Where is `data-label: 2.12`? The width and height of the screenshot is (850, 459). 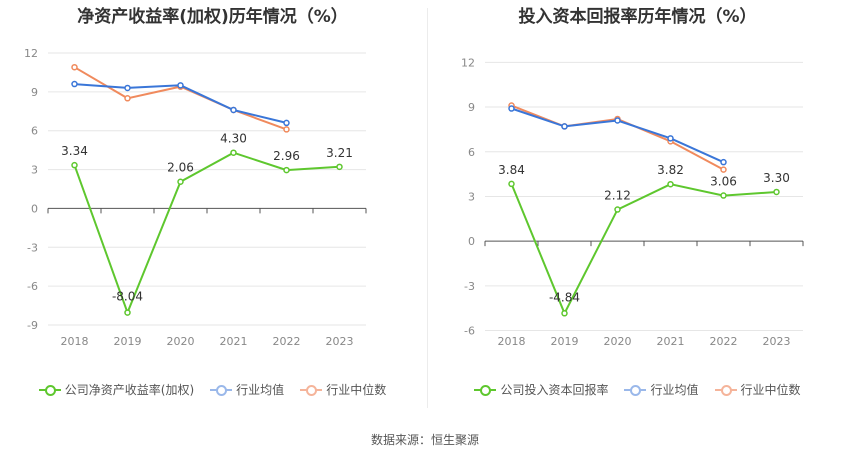
data-label: 2.12 is located at coordinates (617, 196).